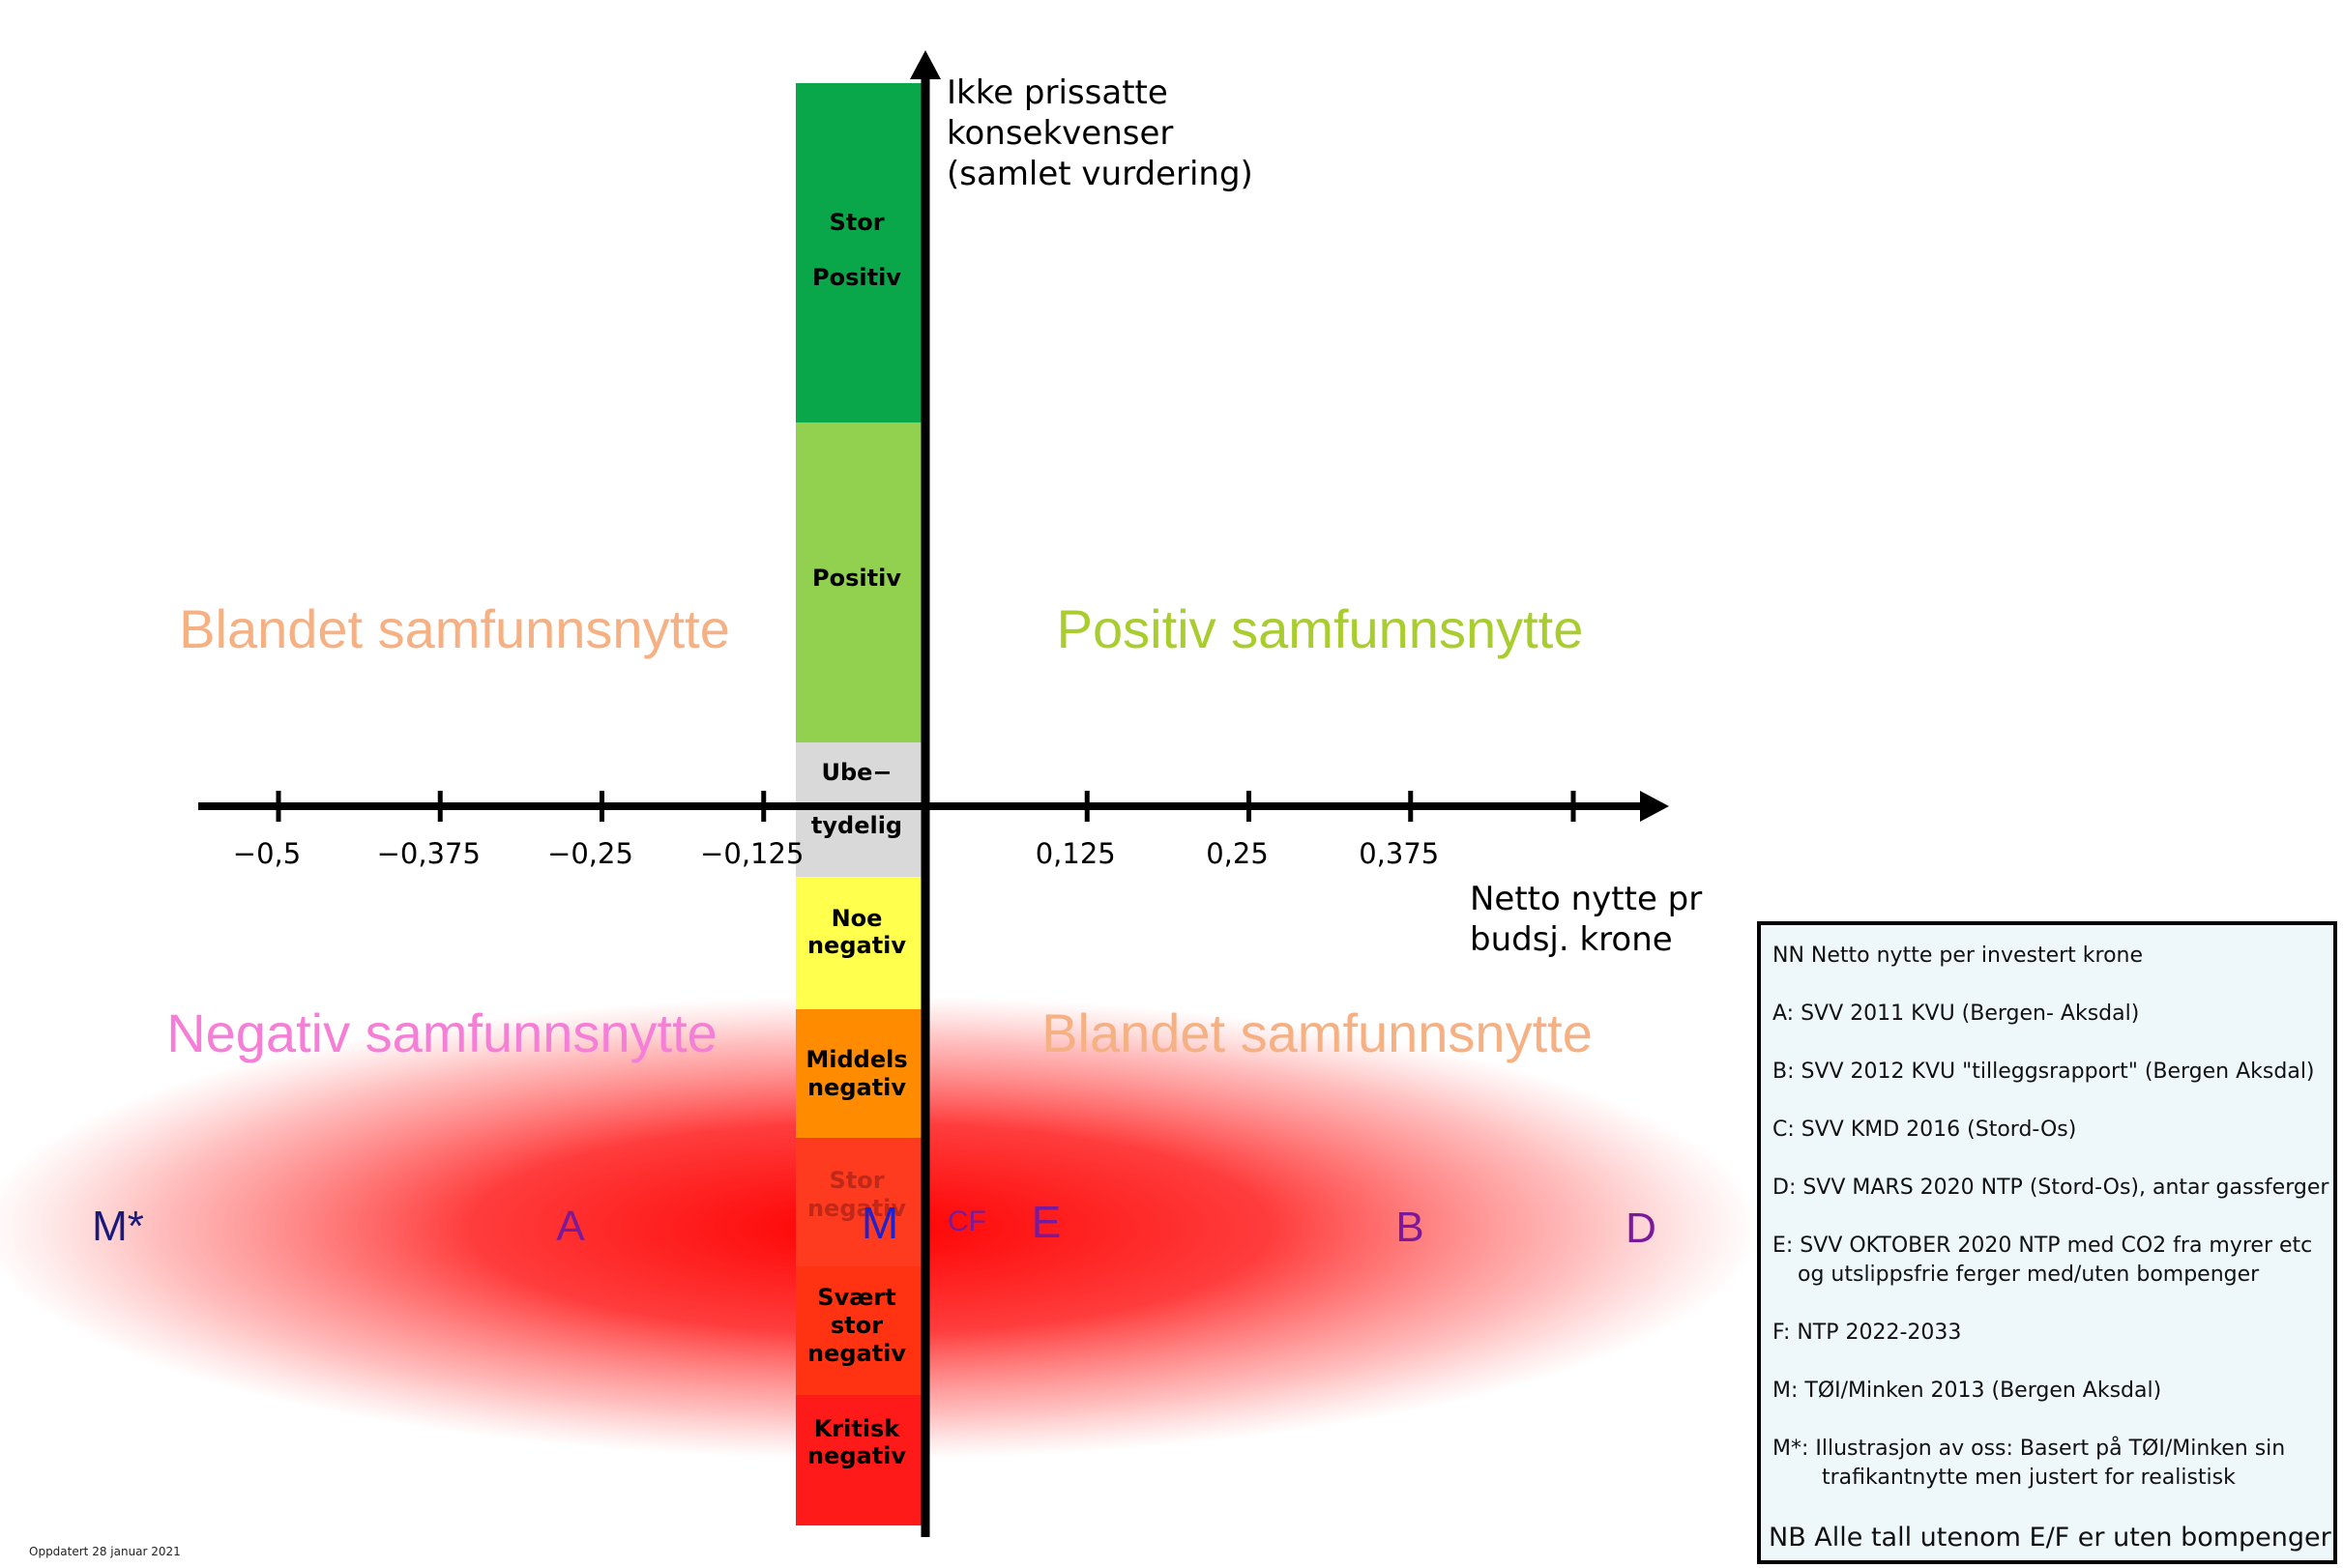 The image size is (2343, 1568). Describe the element at coordinates (1867, 1333) in the screenshot. I see `legend-line-f: F: NTP 2022-2033` at that location.